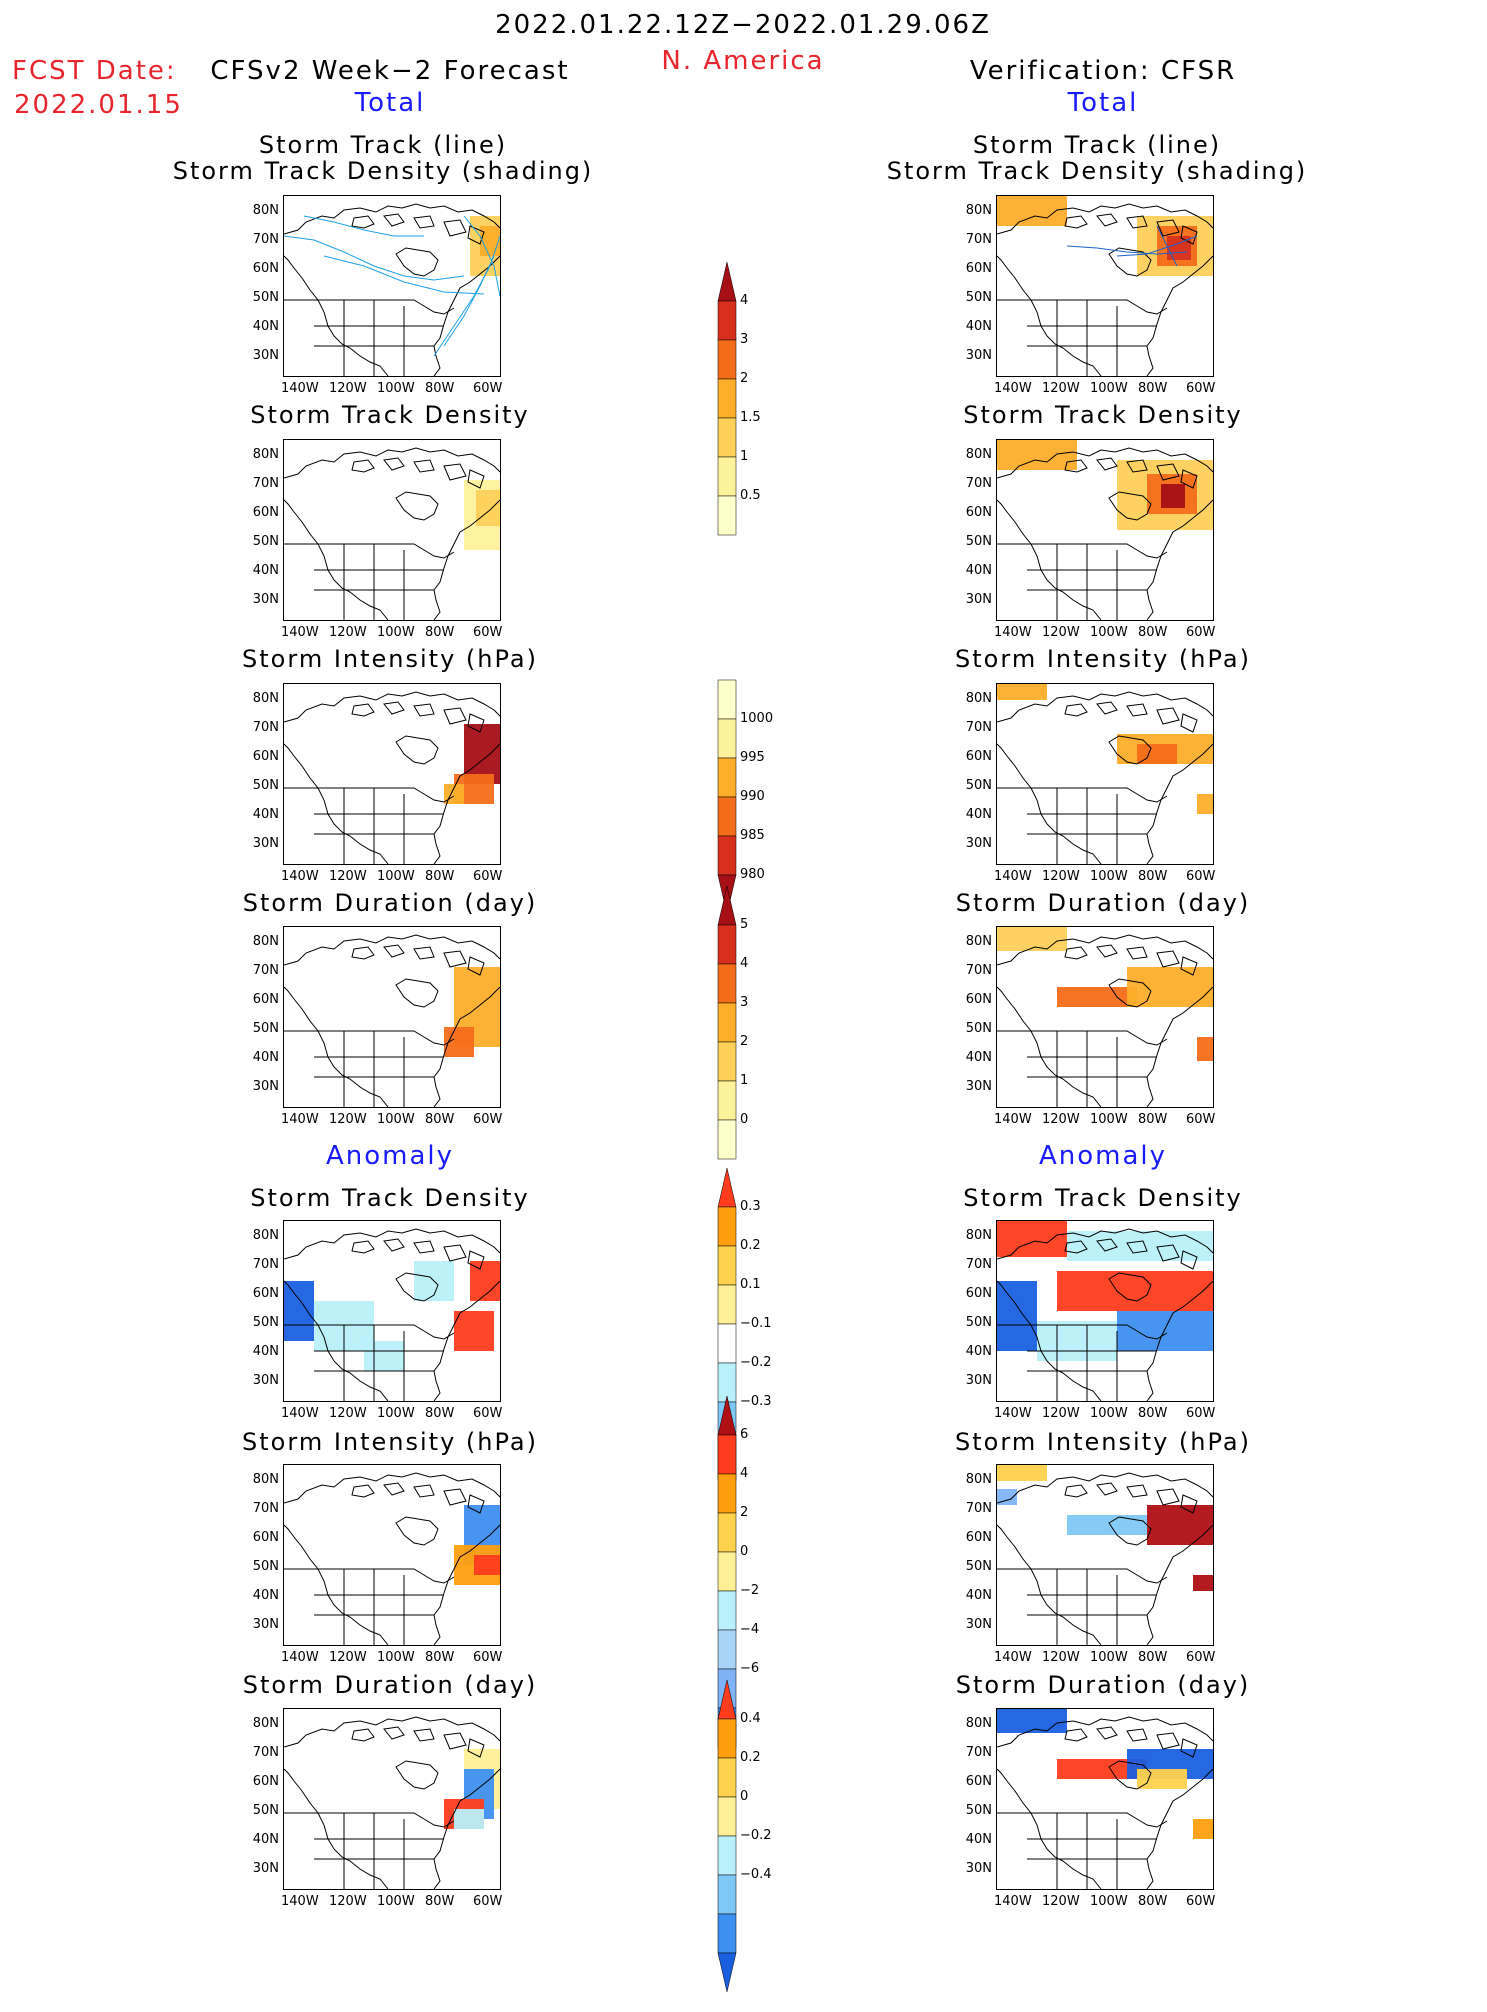 The height and width of the screenshot is (2012, 1487). Describe the element at coordinates (1103, 659) in the screenshot. I see `right-intensity-title: Storm Intensity (hPa)` at that location.